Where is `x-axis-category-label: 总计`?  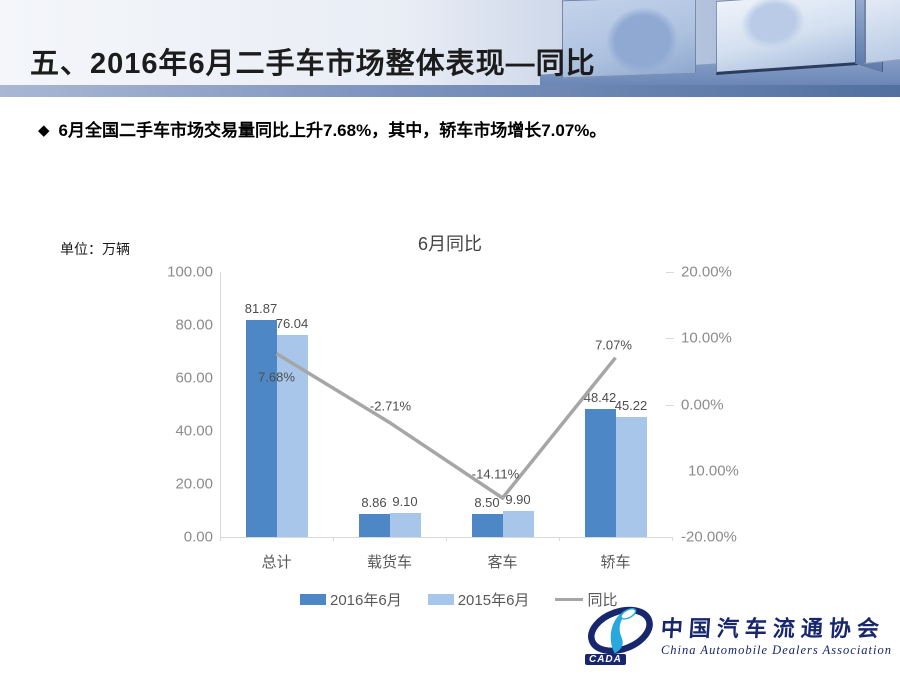
x-axis-category-label: 总计 is located at coordinates (276, 562).